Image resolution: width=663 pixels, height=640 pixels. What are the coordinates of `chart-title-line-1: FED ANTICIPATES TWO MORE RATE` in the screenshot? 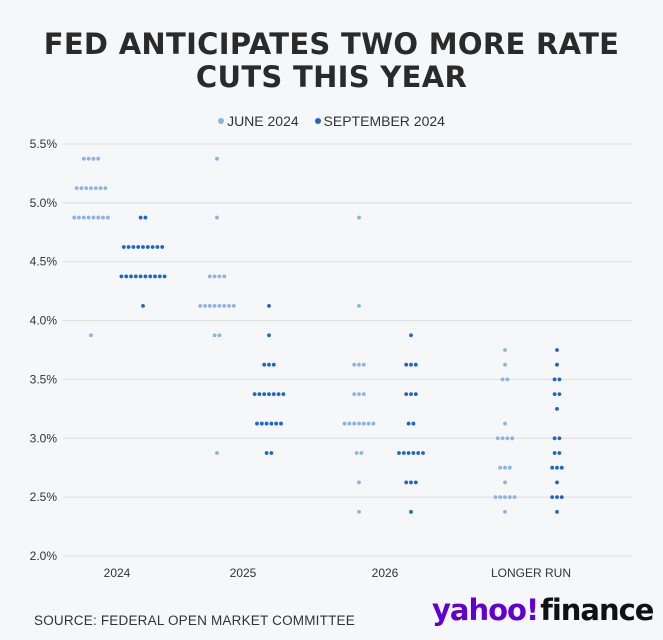 It's located at (331, 44).